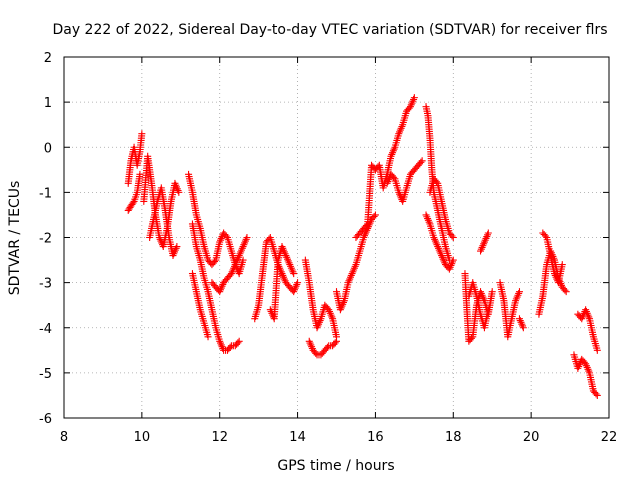 The image size is (640, 480). Describe the element at coordinates (219, 437) in the screenshot. I see `x-tick-label: 12` at that location.